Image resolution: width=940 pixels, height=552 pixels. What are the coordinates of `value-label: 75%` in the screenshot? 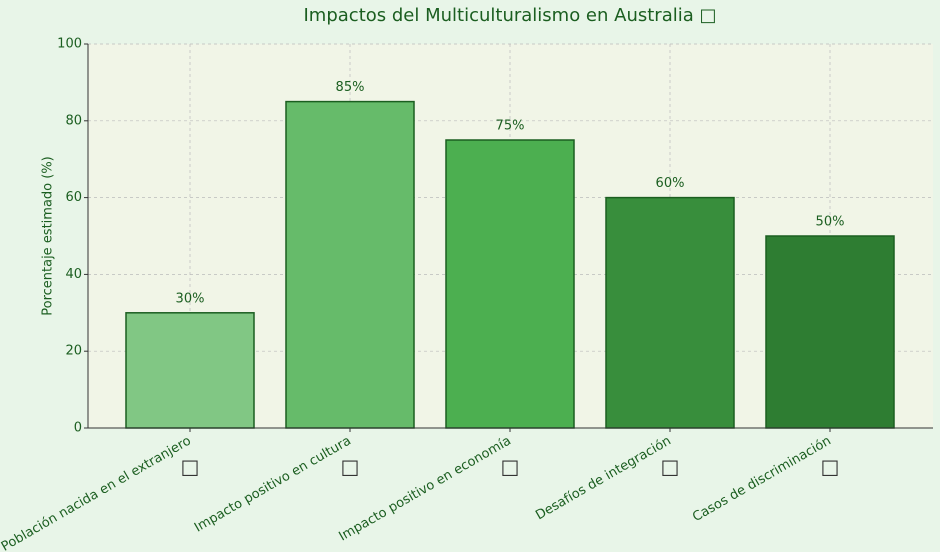 It's located at (510, 126).